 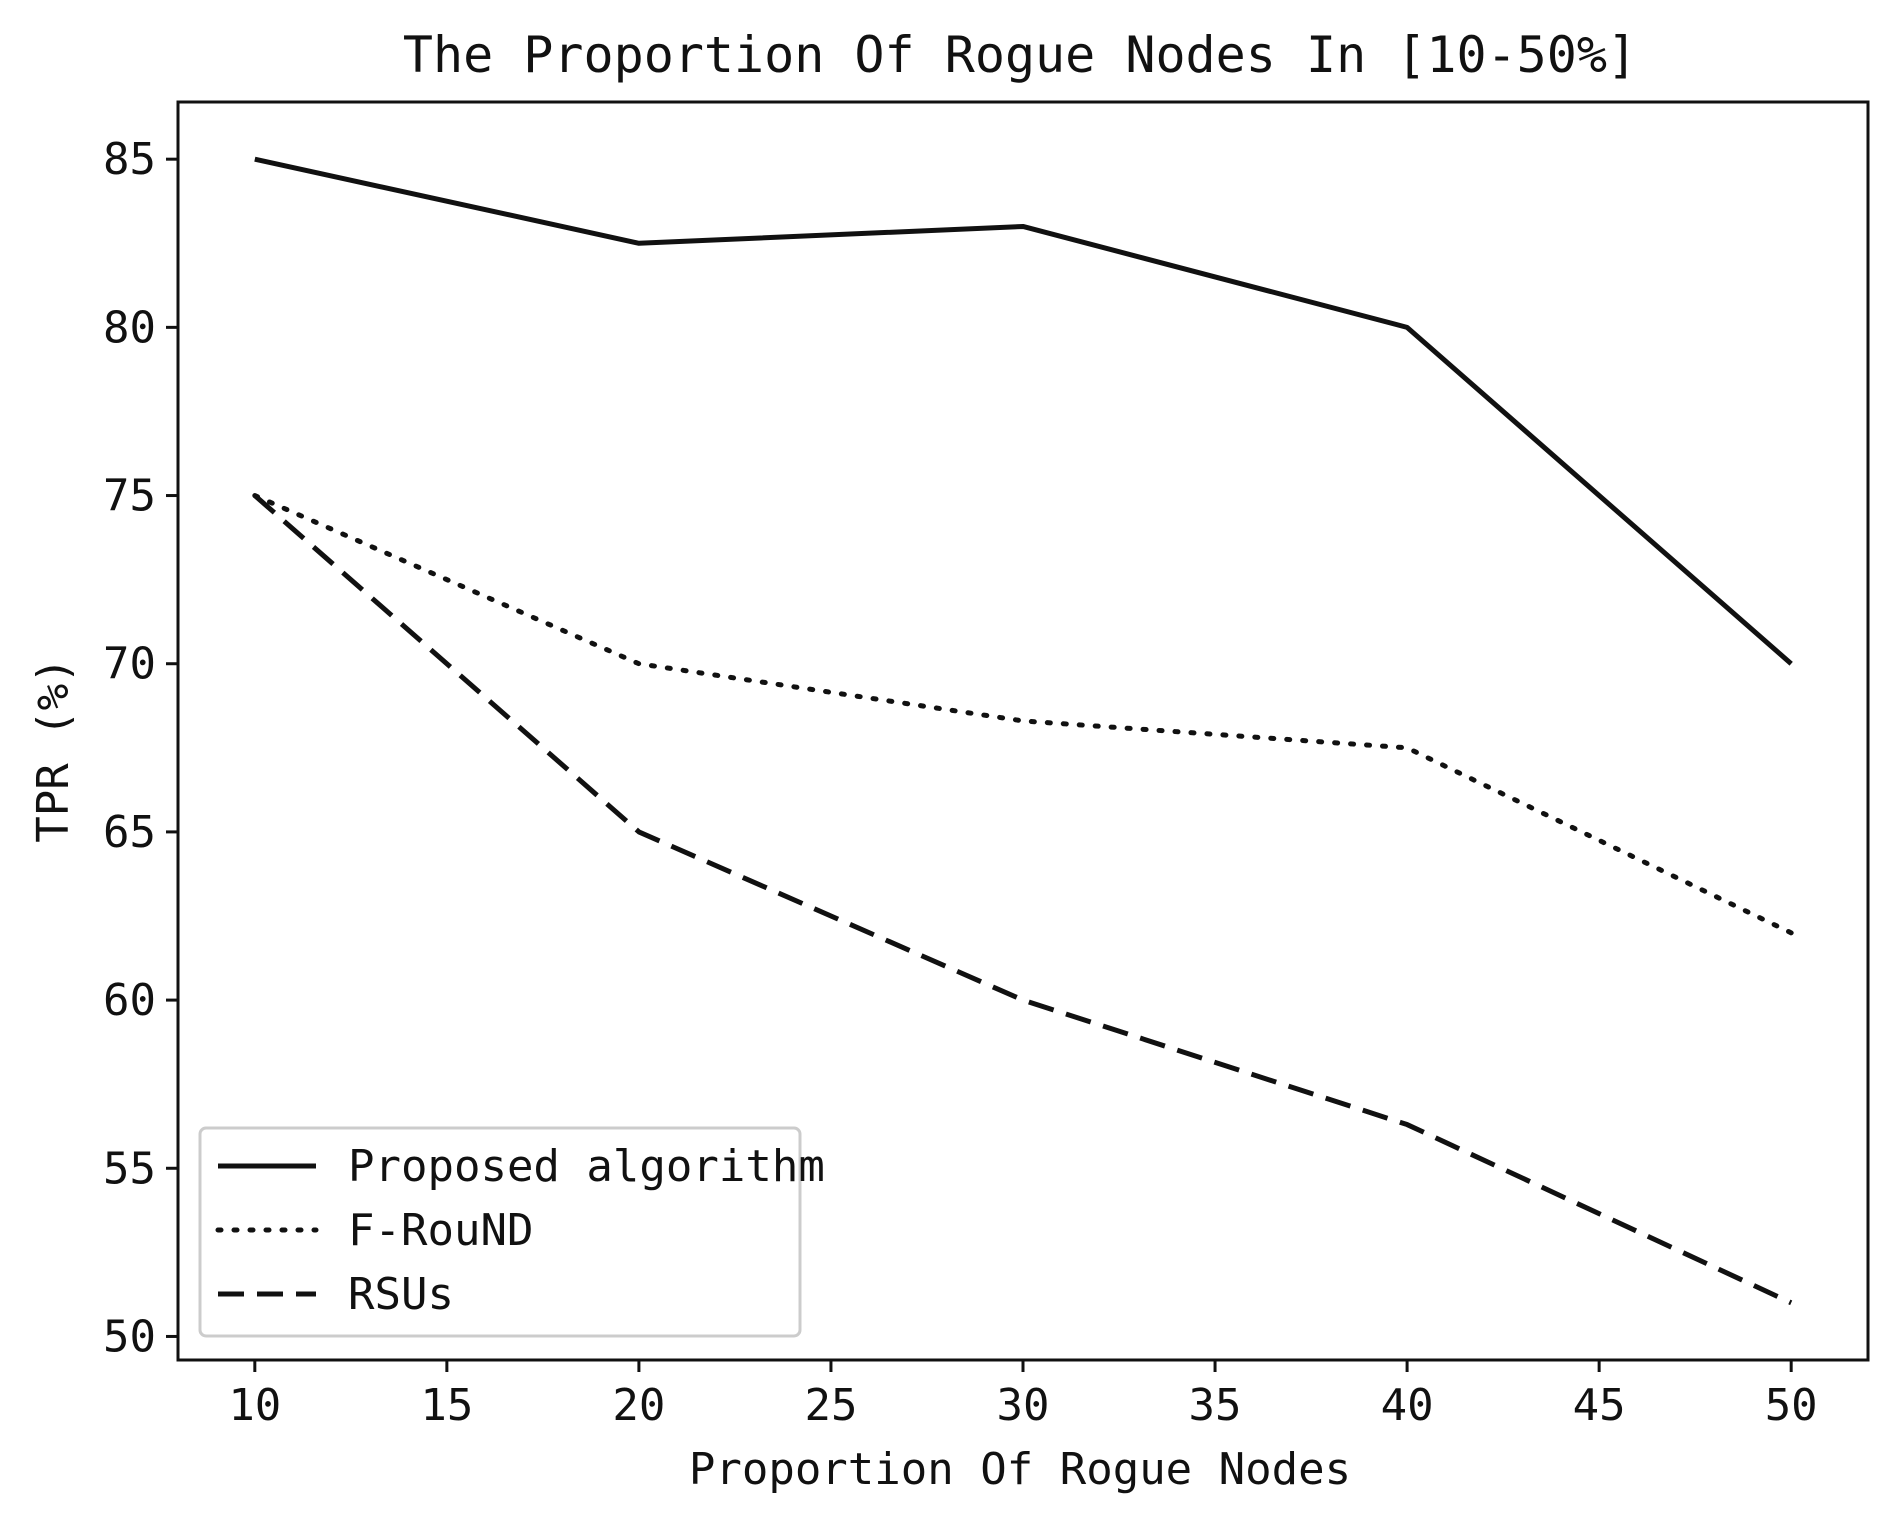 I want to click on x-axis: 10 15 20 25 30 35 40 45 50, so click(x=1023, y=1395).